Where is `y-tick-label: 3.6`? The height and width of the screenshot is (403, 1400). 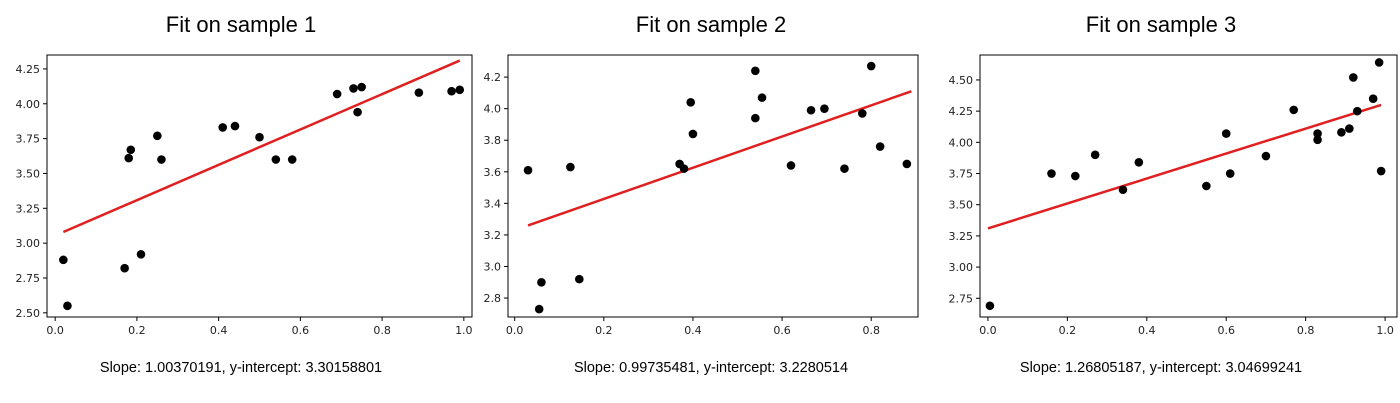
y-tick-label: 3.6 is located at coordinates (493, 172).